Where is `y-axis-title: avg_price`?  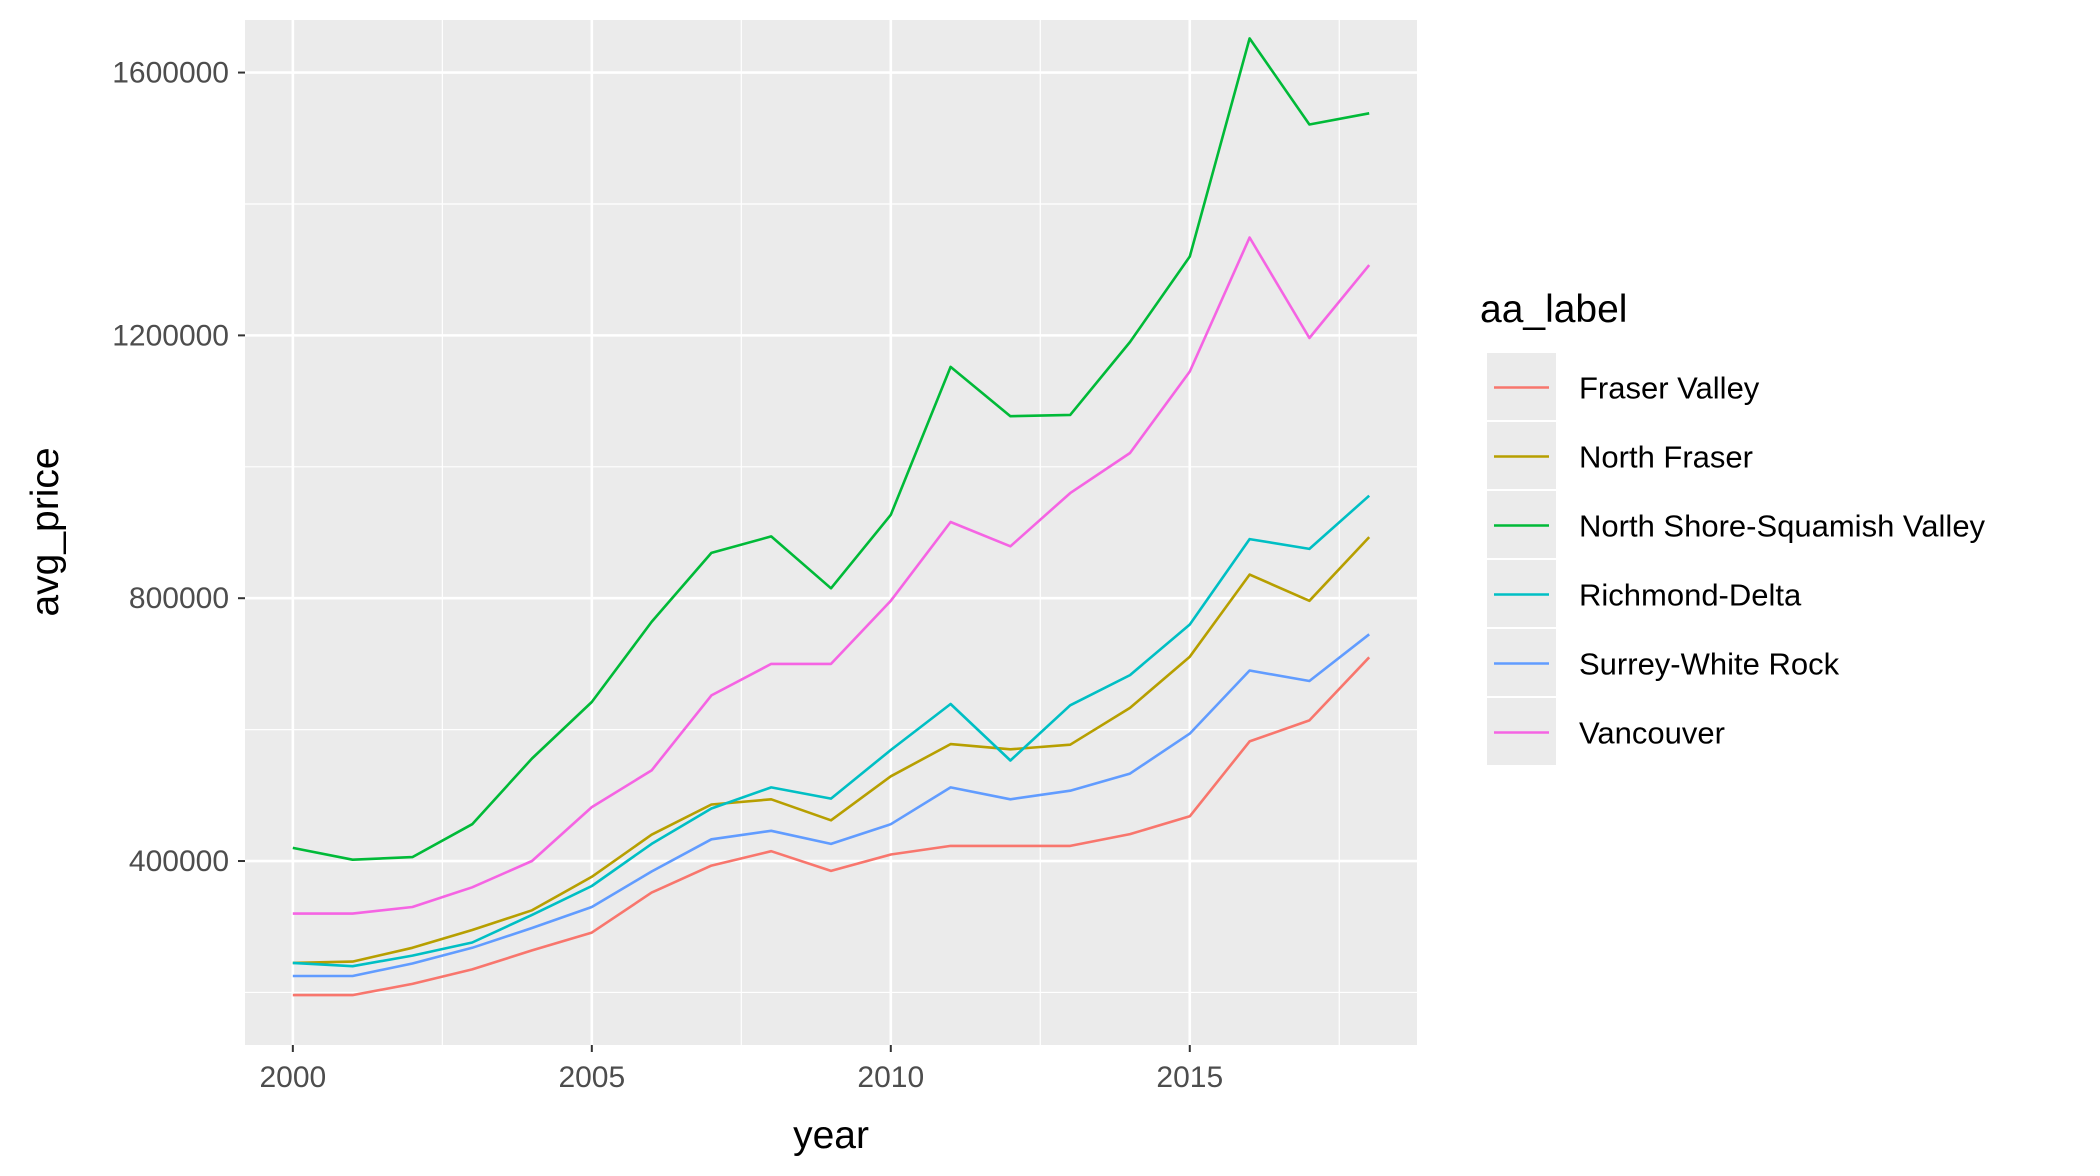 y-axis-title: avg_price is located at coordinates (45, 531).